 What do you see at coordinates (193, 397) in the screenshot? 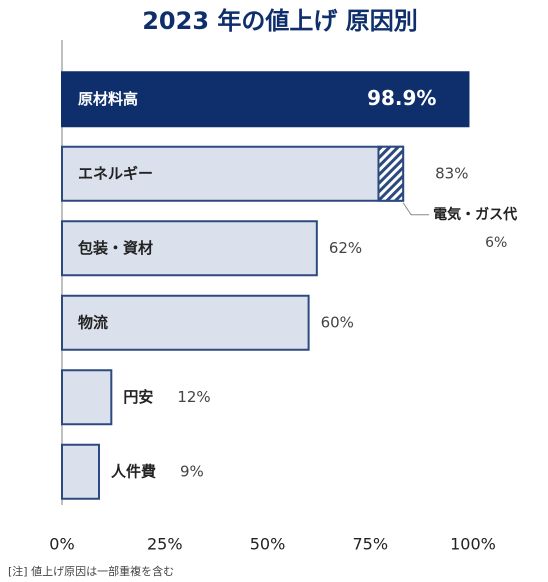
I see `value-label: 12%` at bounding box center [193, 397].